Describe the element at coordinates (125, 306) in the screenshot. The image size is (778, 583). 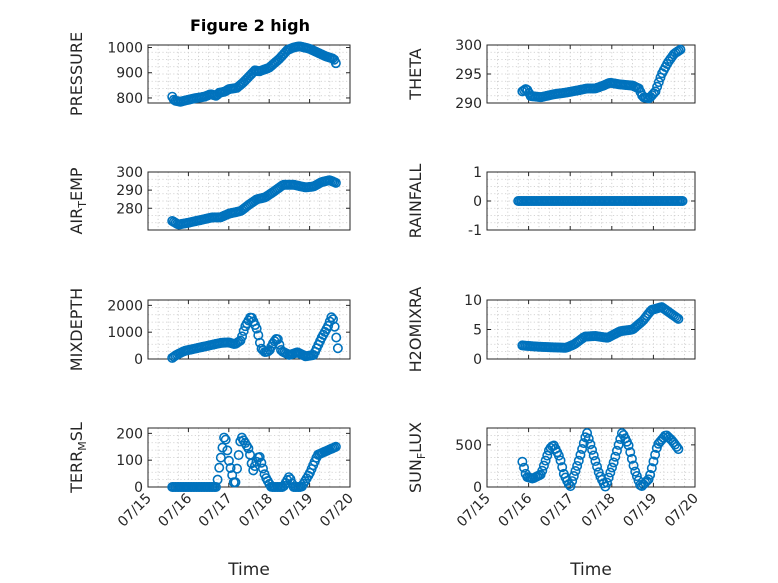
I see `y-tick-label: 2000` at that location.